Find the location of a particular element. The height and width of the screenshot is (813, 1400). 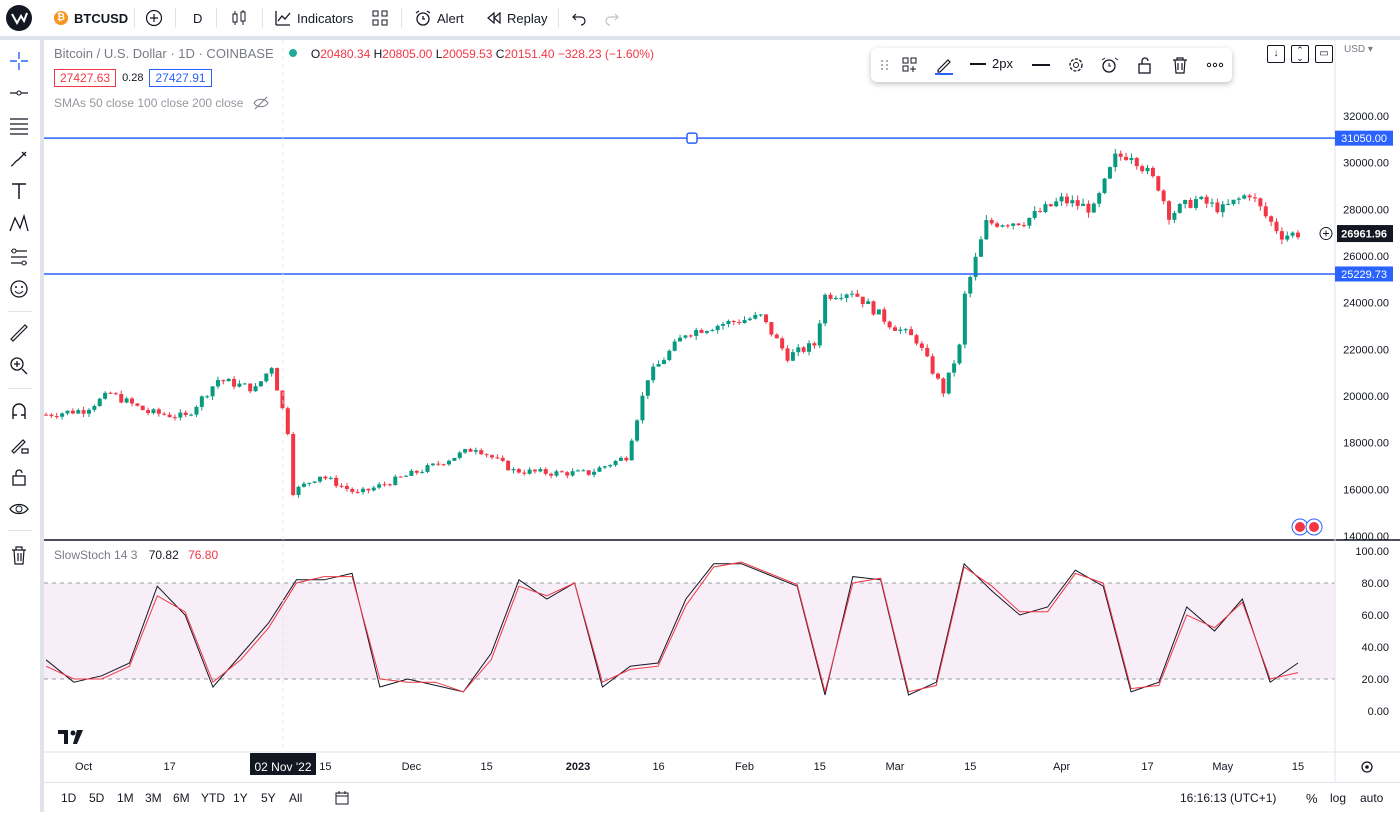

range-button-6m: 6M is located at coordinates (181, 798).